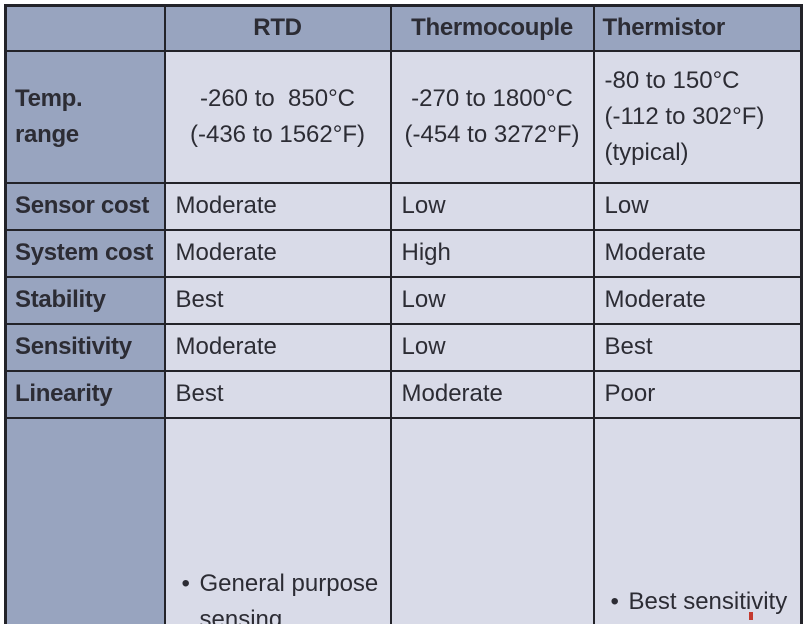  What do you see at coordinates (697, 206) in the screenshot?
I see `cell-sensor-cost-thermistor: Low` at bounding box center [697, 206].